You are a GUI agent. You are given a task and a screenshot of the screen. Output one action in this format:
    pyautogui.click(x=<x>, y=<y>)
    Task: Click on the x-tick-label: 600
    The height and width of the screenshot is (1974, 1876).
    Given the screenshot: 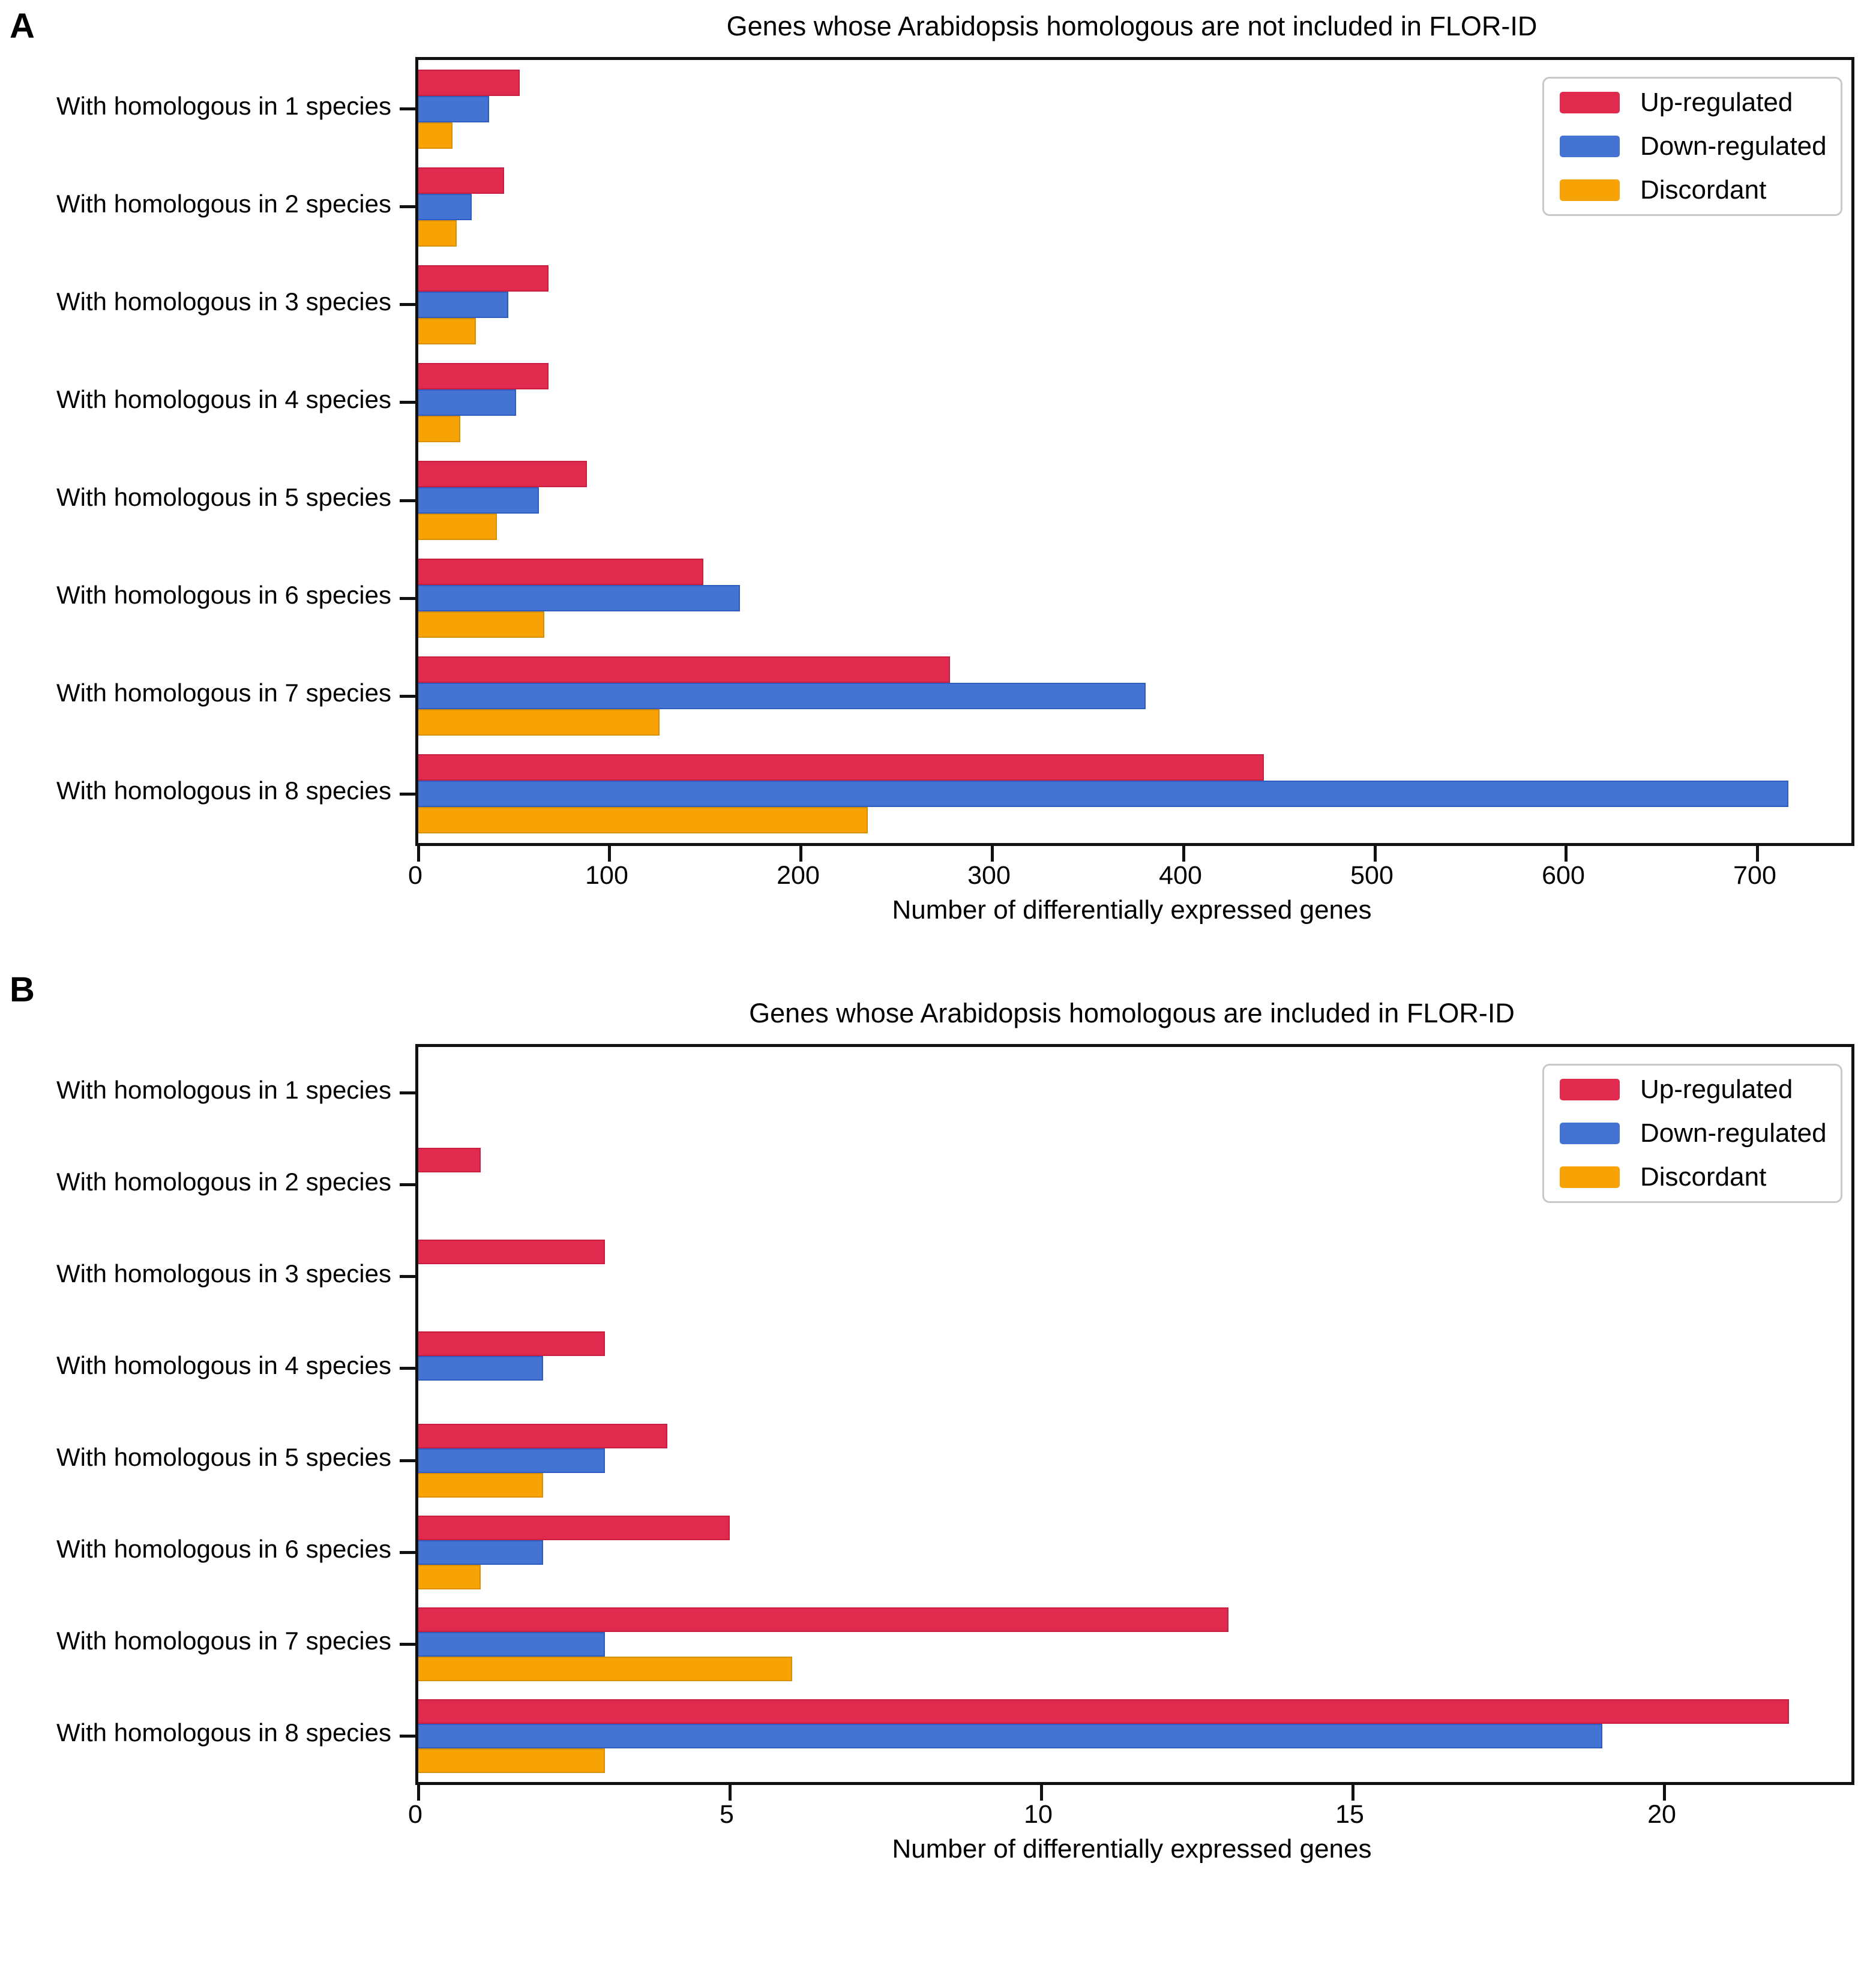 What is the action you would take?
    pyautogui.click(x=1563, y=875)
    